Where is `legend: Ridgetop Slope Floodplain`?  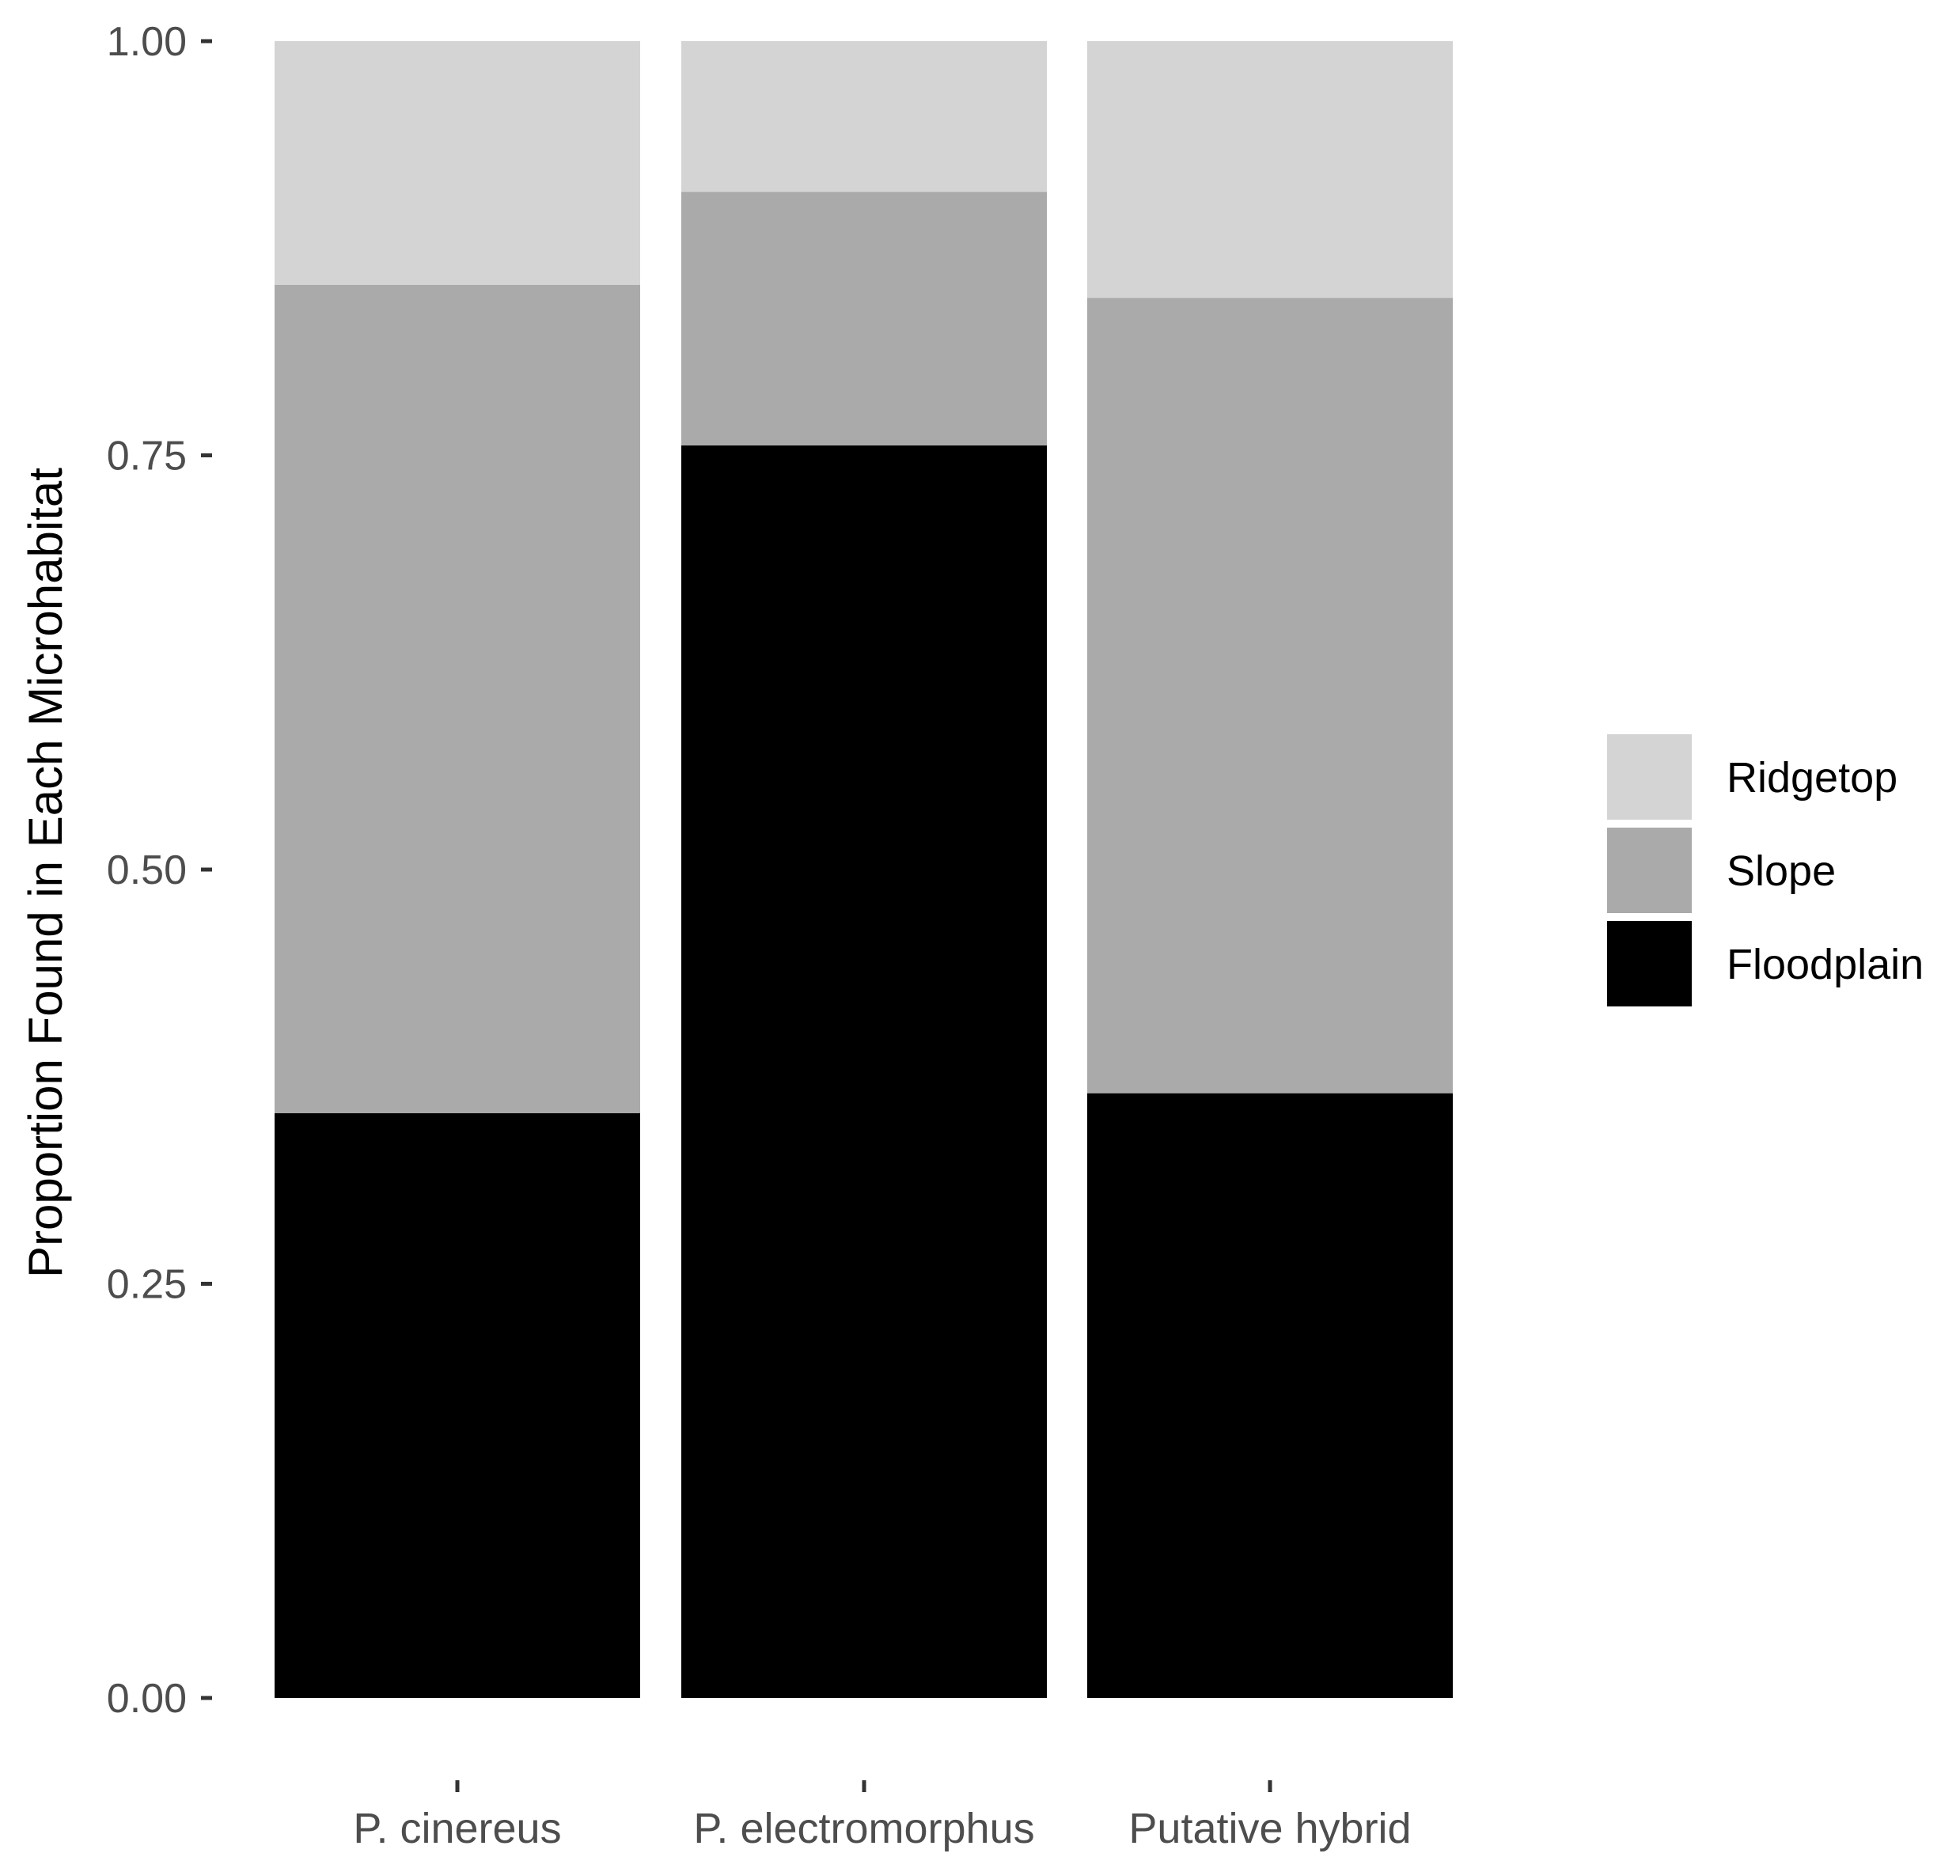
legend: Ridgetop Slope Floodplain is located at coordinates (1765, 870).